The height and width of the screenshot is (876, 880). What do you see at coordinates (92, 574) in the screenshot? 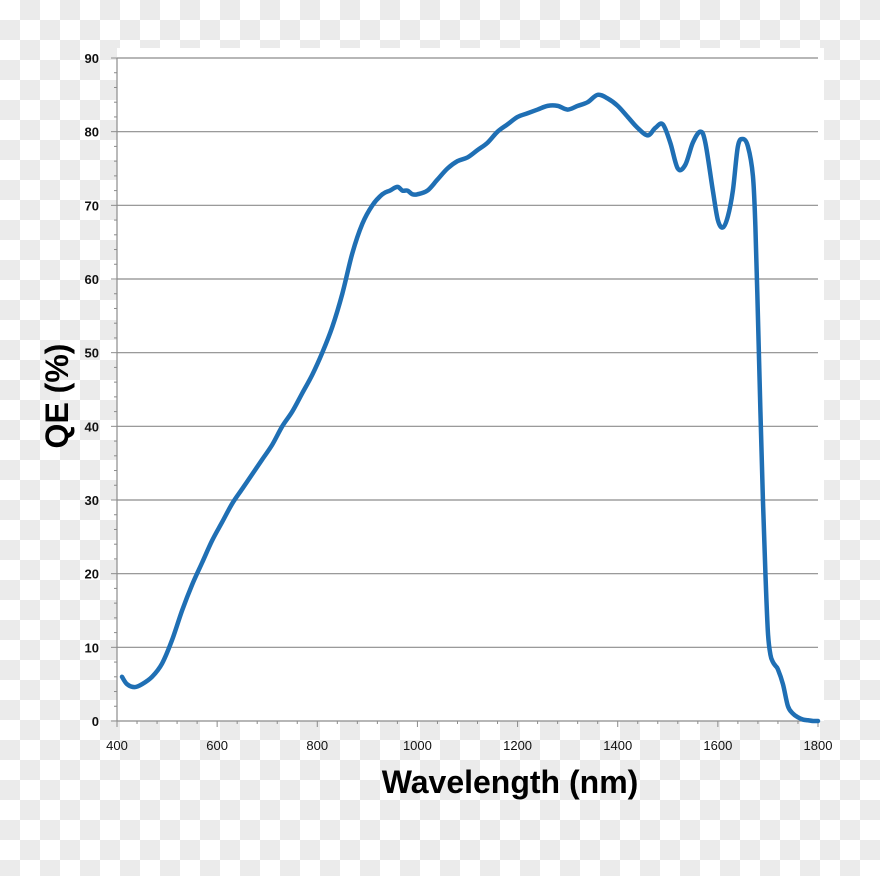
I see `y-tick-label-20: 20` at bounding box center [92, 574].